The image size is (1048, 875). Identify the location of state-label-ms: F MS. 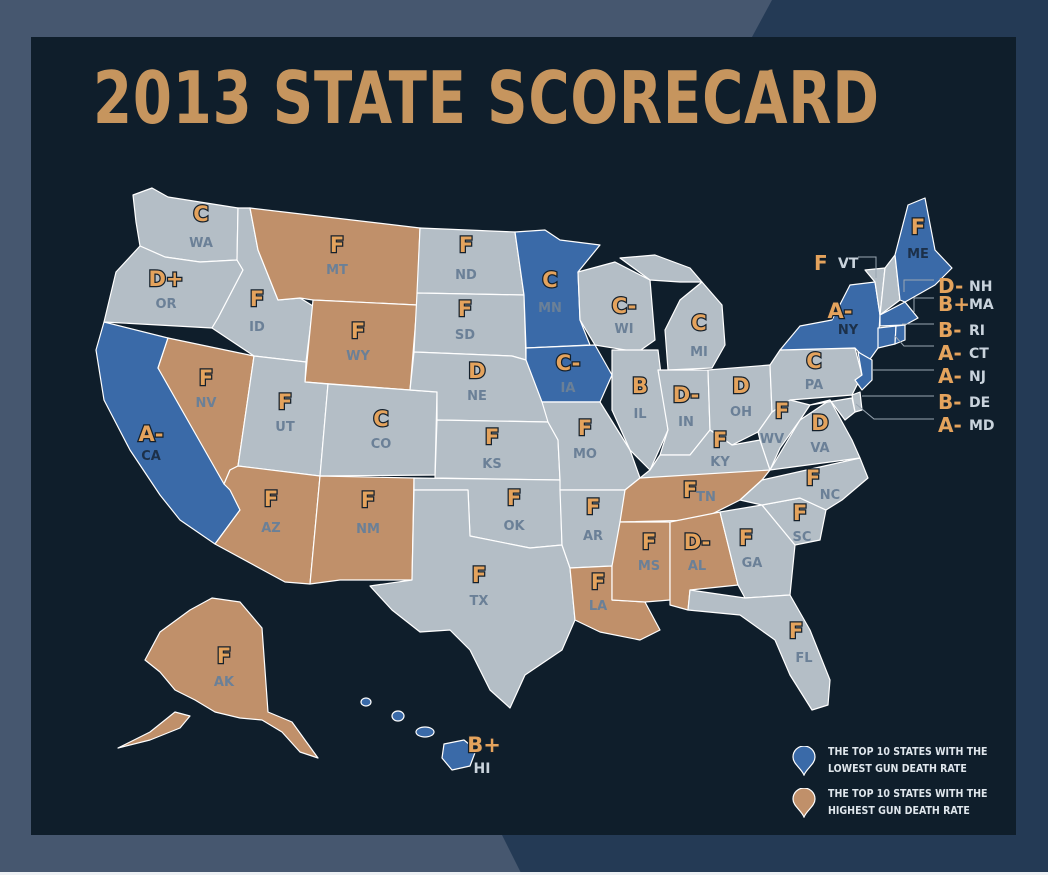
(649, 551).